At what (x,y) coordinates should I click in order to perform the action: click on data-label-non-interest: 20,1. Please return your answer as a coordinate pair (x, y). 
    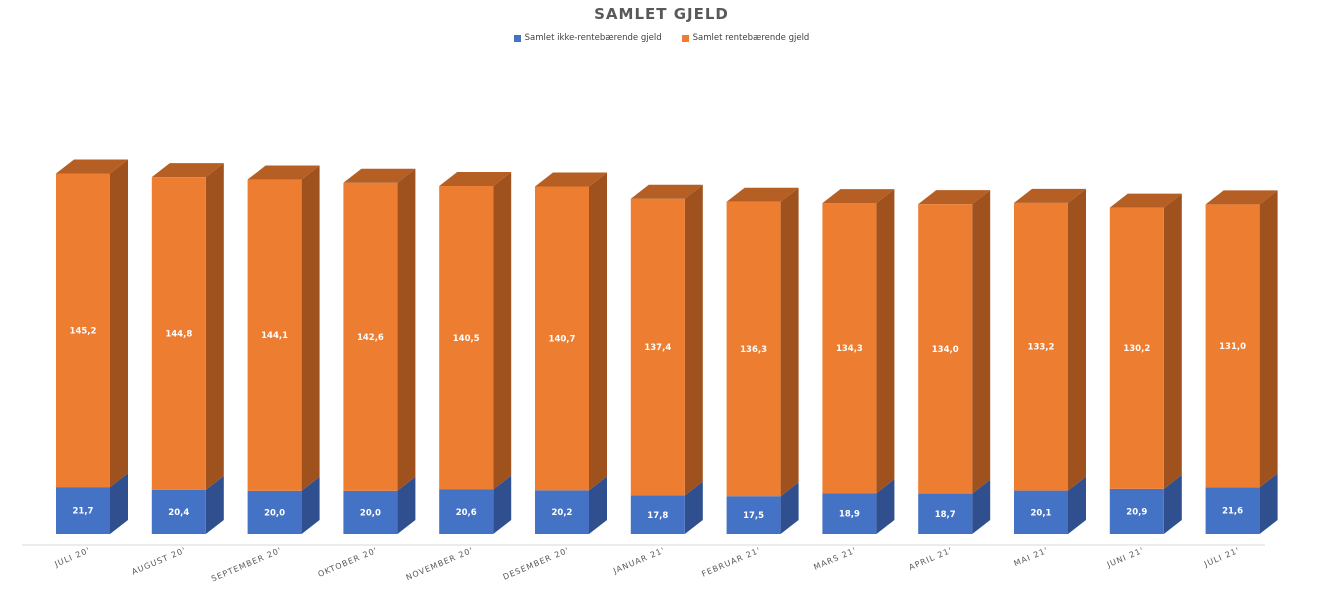
    Looking at the image, I should click on (1041, 513).